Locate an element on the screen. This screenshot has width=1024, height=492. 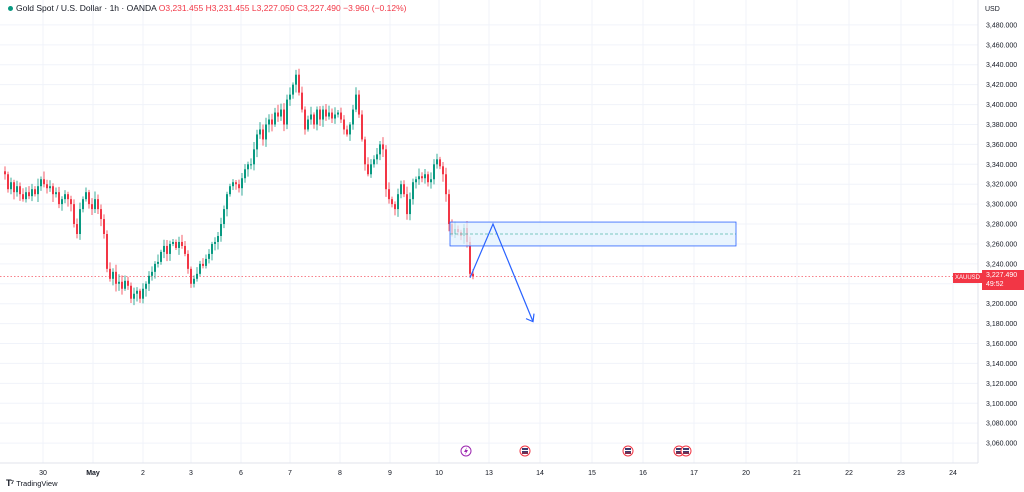
lightning-glyph is located at coordinates (466, 451).